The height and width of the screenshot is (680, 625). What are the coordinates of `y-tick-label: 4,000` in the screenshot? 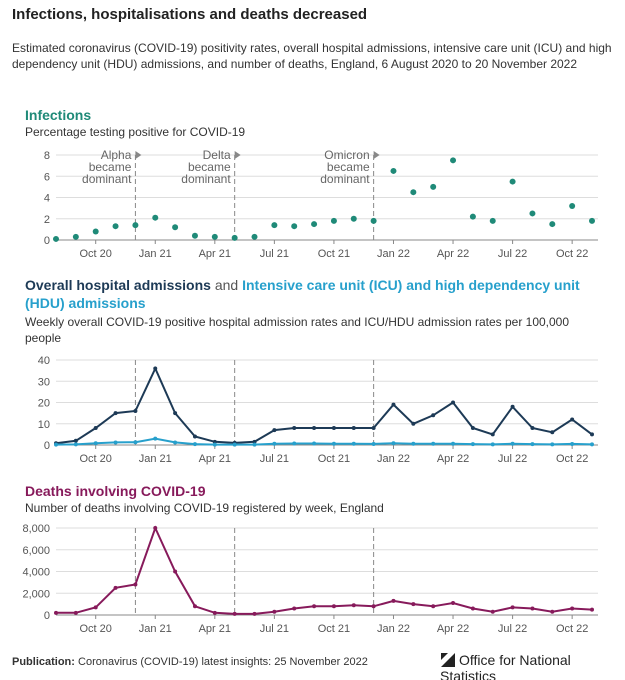 It's located at (36, 573).